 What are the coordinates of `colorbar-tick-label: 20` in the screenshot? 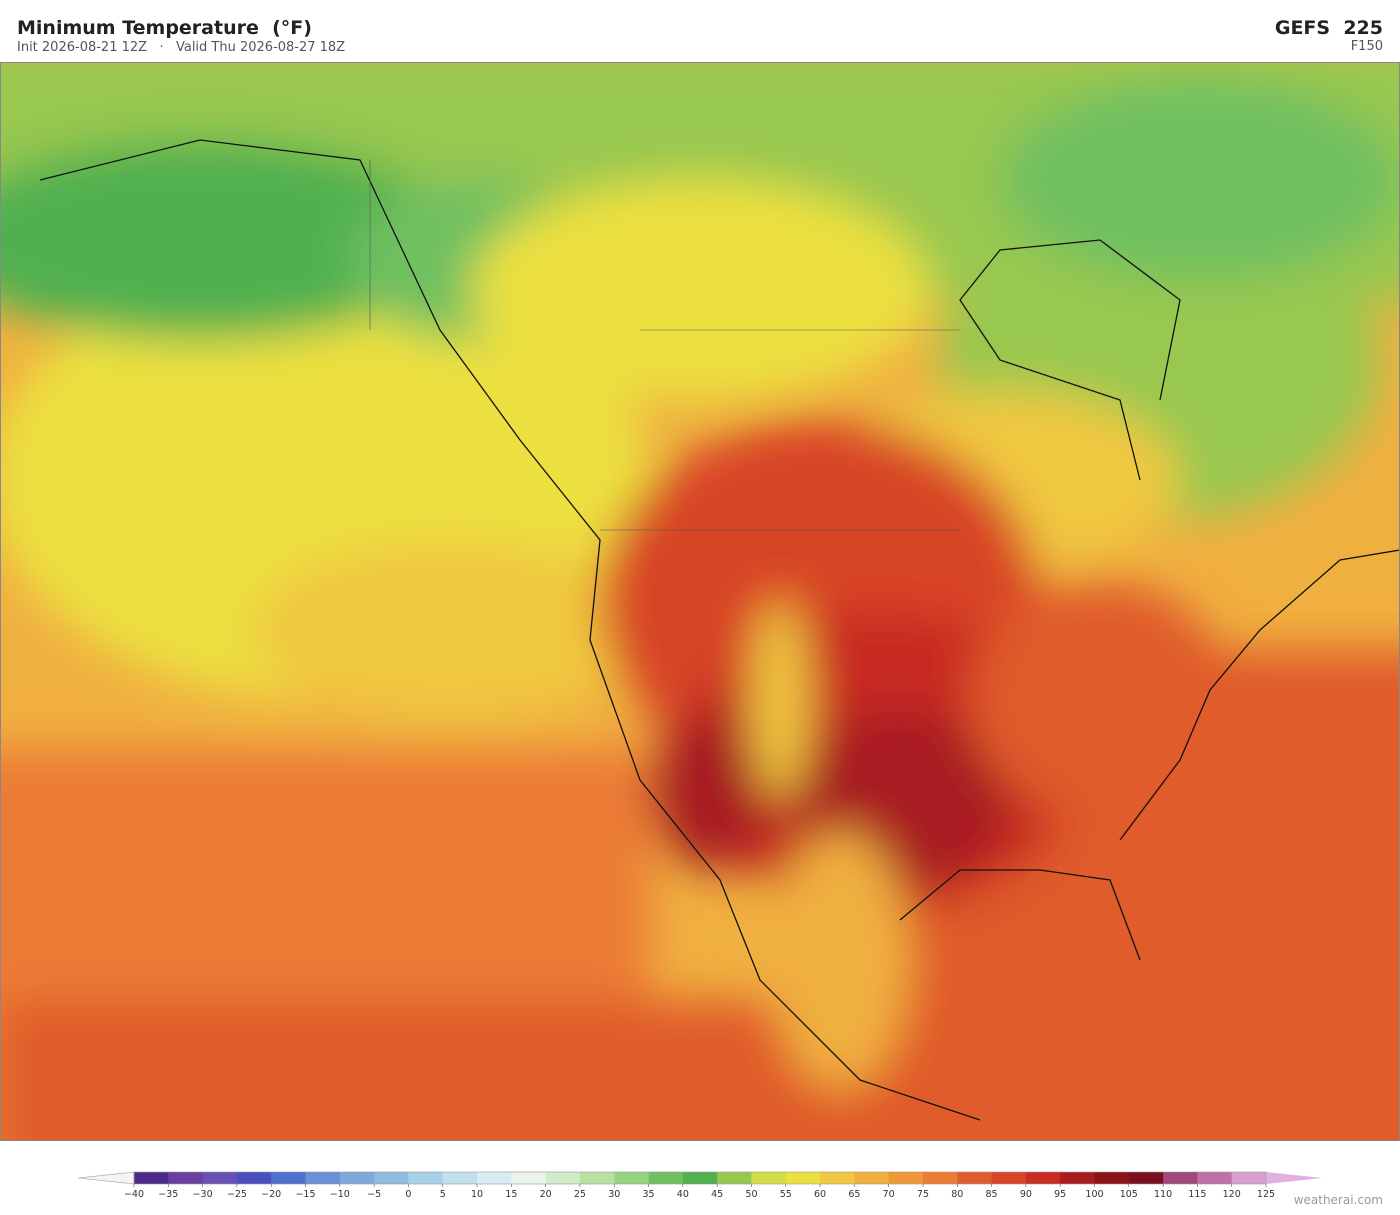 It's located at (546, 1194).